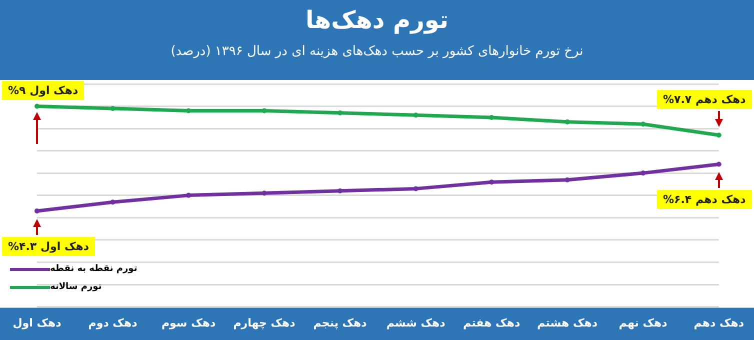  What do you see at coordinates (567, 323) in the screenshot?
I see `x-tick-label: دهک هشتم` at bounding box center [567, 323].